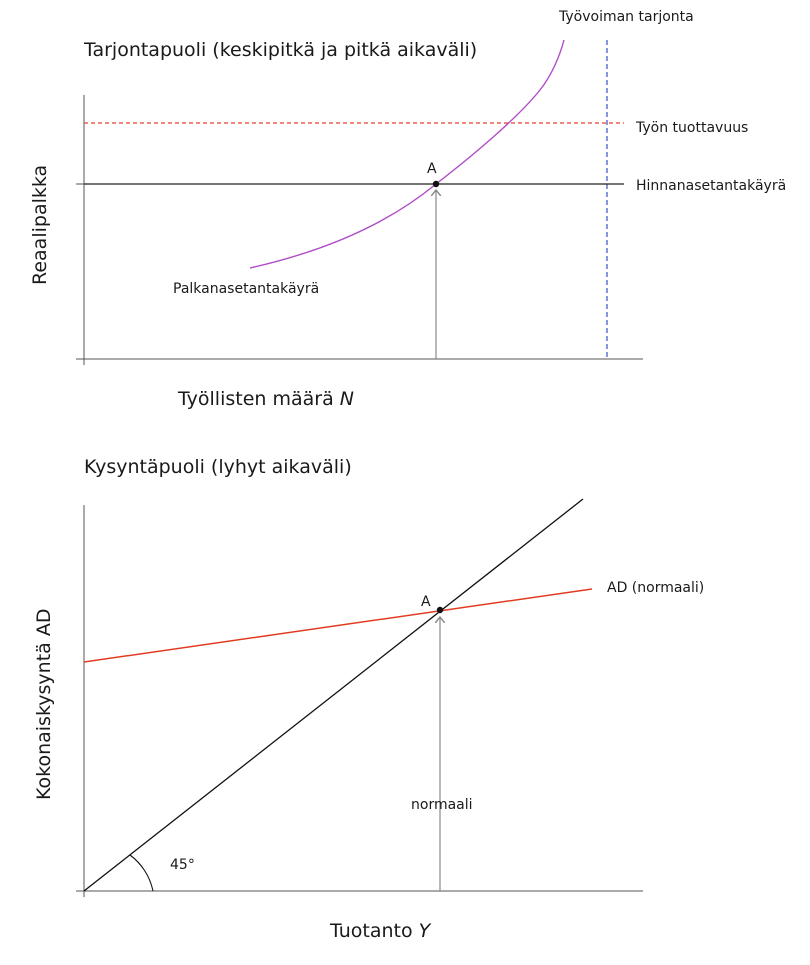 The width and height of the screenshot is (810, 965). What do you see at coordinates (141, 873) in the screenshot?
I see `angle-arc` at bounding box center [141, 873].